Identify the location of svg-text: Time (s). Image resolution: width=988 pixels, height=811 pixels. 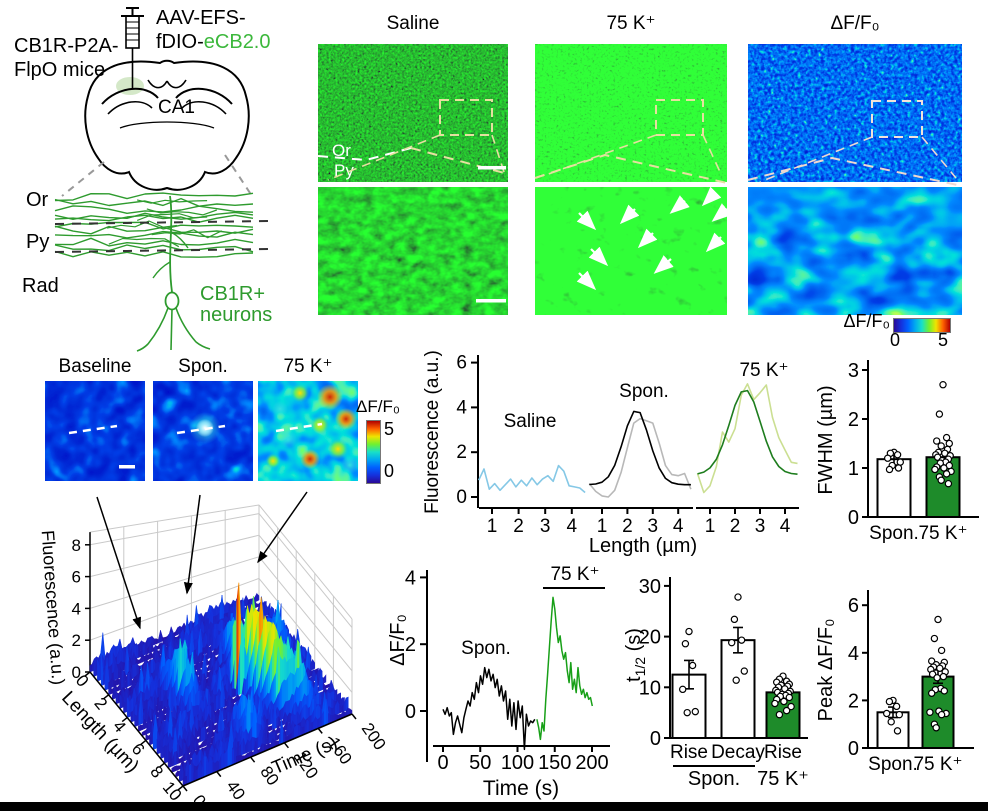
(521, 788).